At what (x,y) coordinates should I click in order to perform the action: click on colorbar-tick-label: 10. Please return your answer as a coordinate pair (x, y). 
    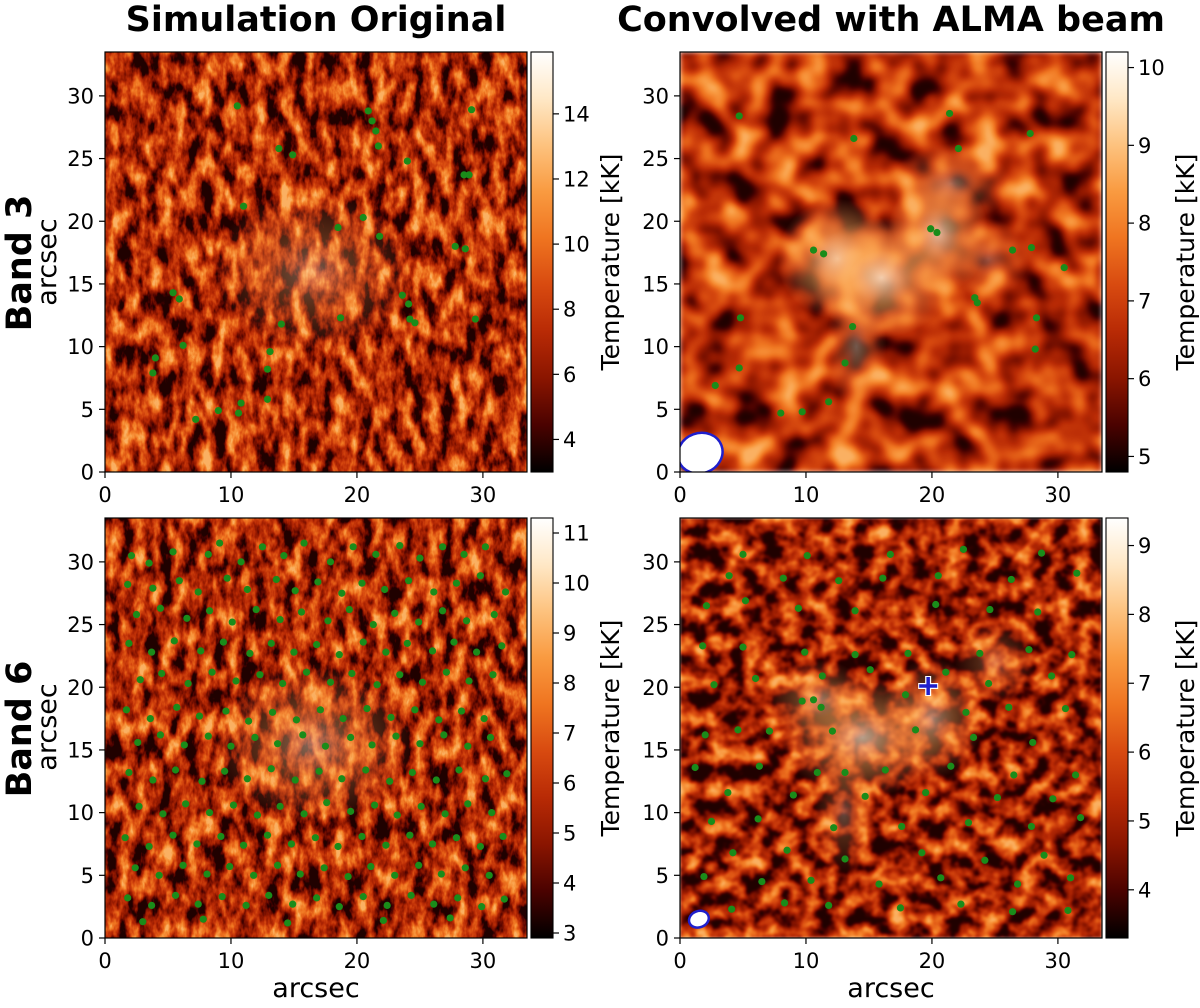
    Looking at the image, I should click on (576, 584).